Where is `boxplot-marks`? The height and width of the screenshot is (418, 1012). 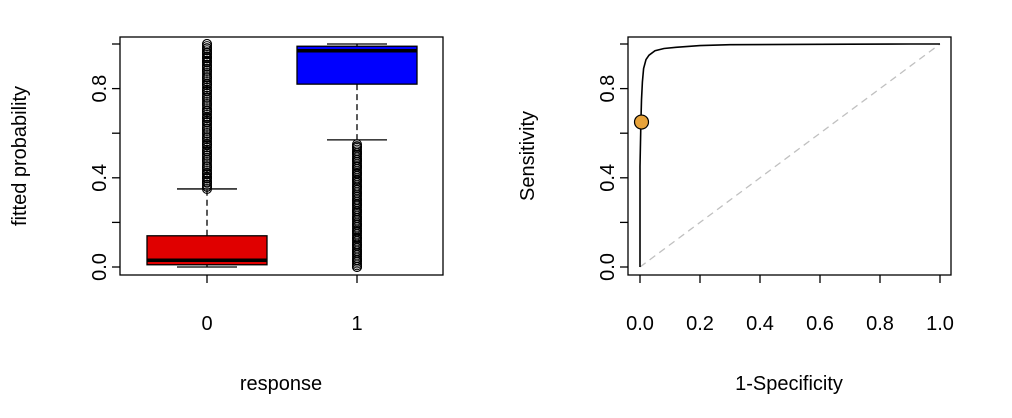 boxplot-marks is located at coordinates (282, 155).